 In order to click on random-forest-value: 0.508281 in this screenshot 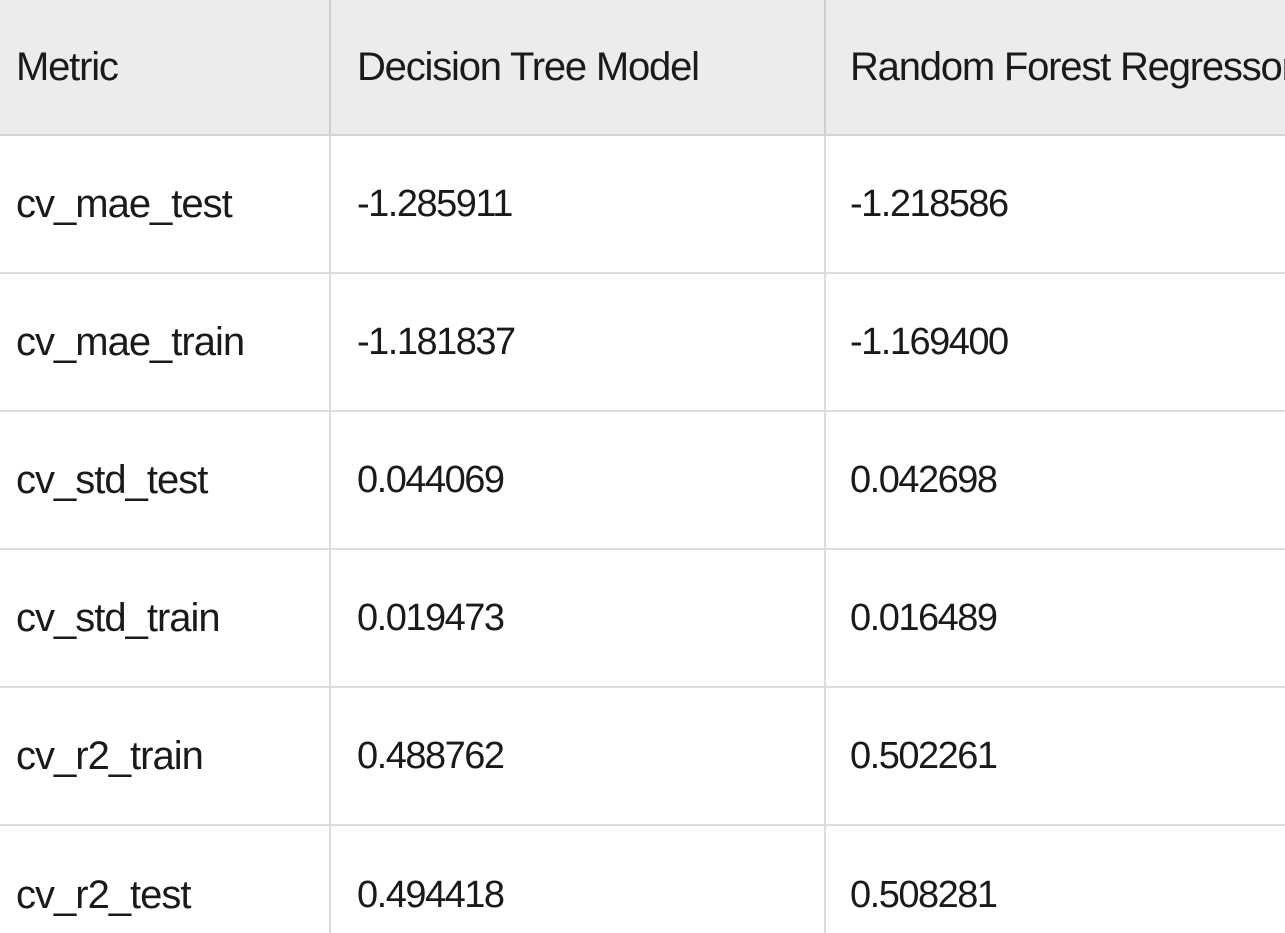, I will do `click(924, 894)`.